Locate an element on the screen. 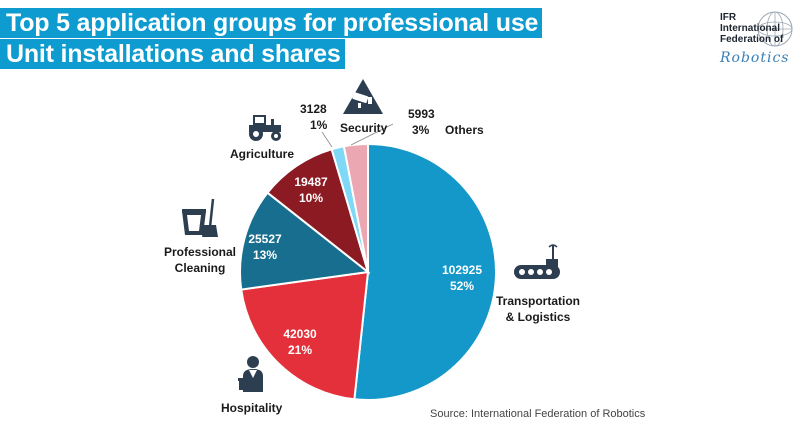 This screenshot has width=797, height=439. hospitality-label: Hospitality is located at coordinates (252, 408).